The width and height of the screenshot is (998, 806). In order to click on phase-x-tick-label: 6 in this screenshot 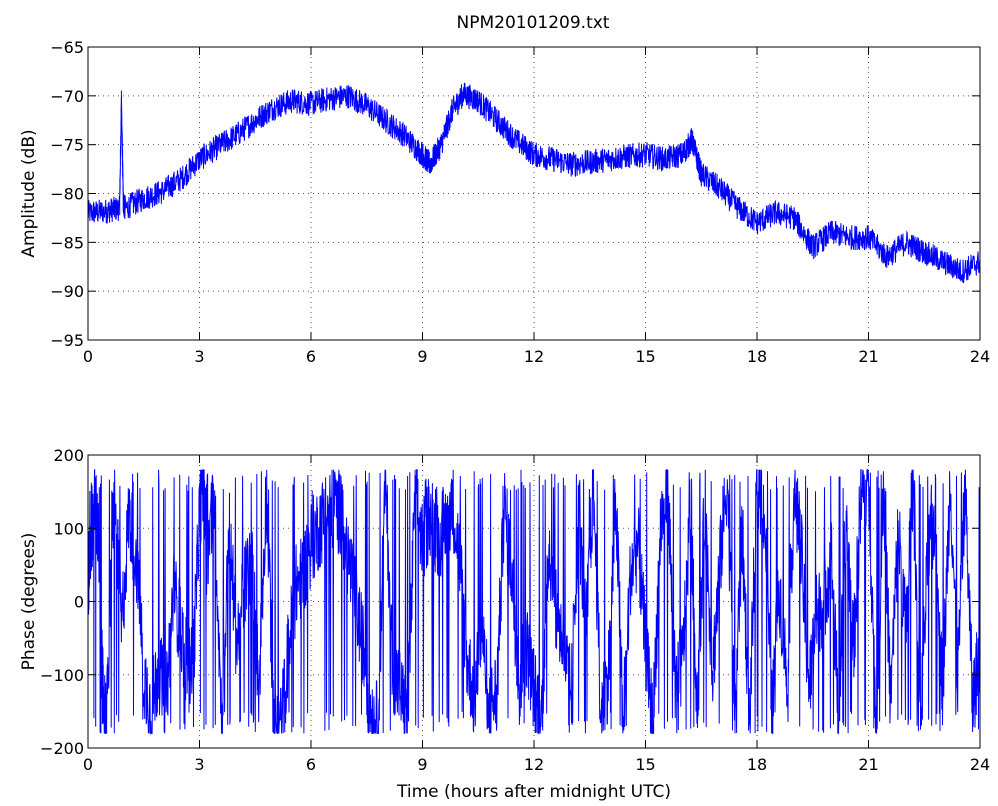, I will do `click(311, 764)`.